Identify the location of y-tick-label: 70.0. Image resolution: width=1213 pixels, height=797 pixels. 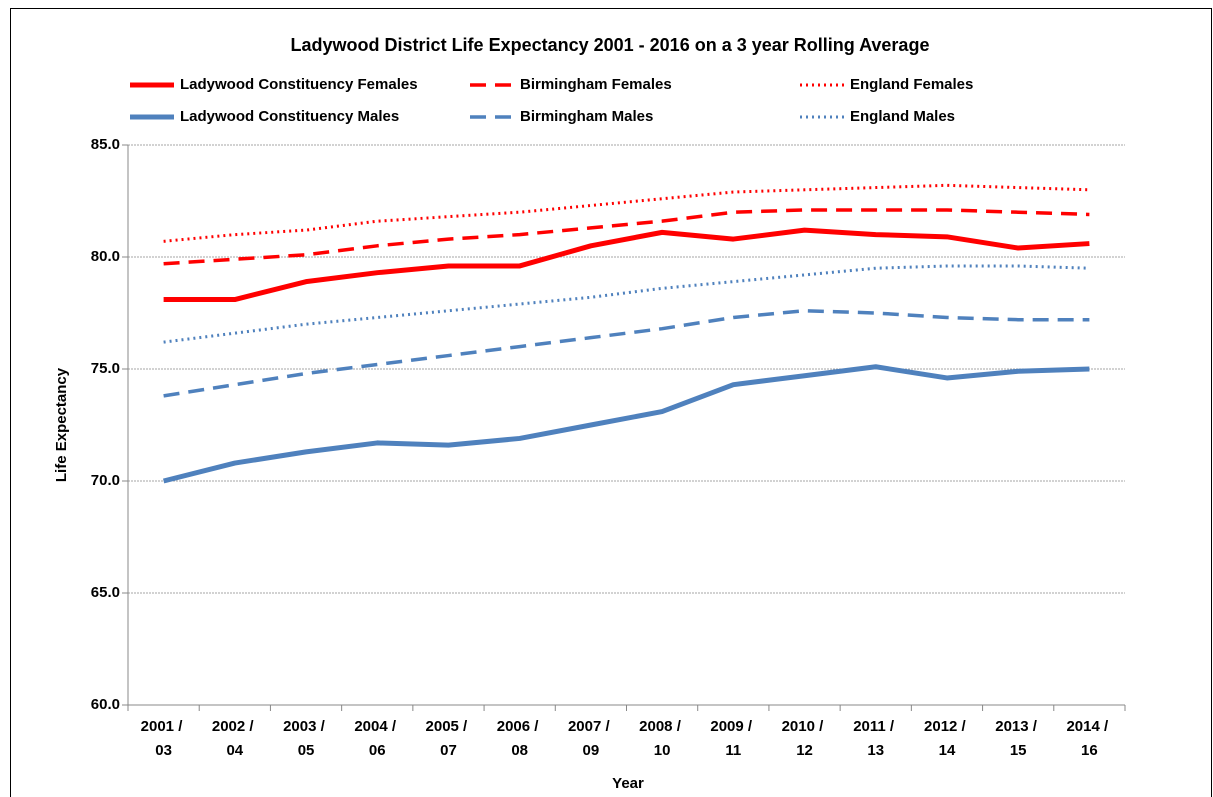
(105, 480).